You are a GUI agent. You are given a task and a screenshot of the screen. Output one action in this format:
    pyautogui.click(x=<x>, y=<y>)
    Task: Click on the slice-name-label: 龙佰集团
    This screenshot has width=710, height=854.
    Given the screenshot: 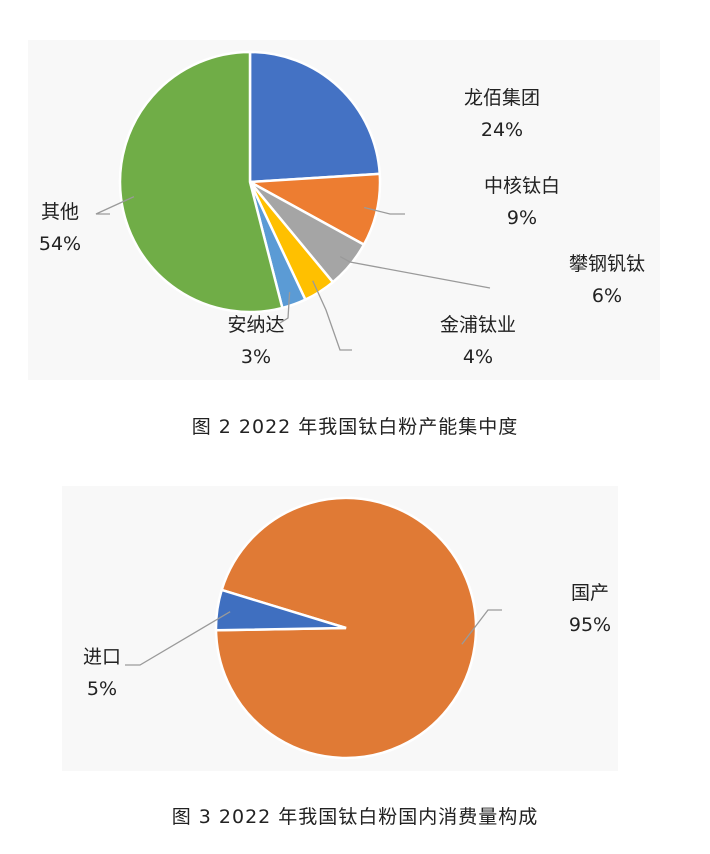 What is the action you would take?
    pyautogui.click(x=502, y=98)
    